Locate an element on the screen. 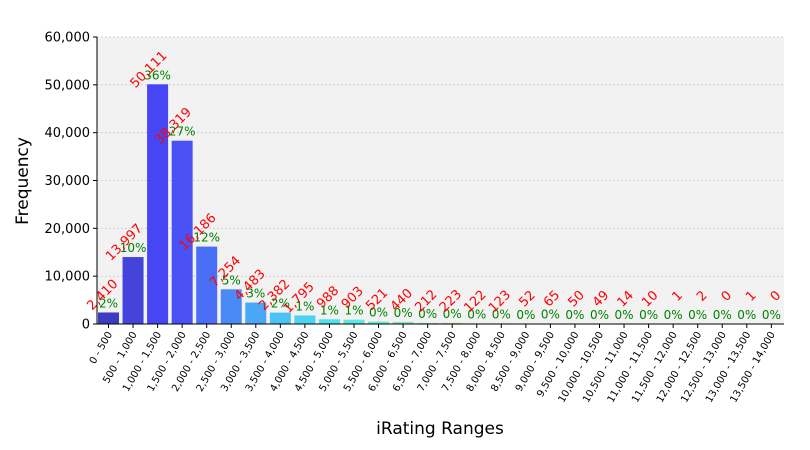  x-tick-label: 0 - 500 is located at coordinates (101, 348).